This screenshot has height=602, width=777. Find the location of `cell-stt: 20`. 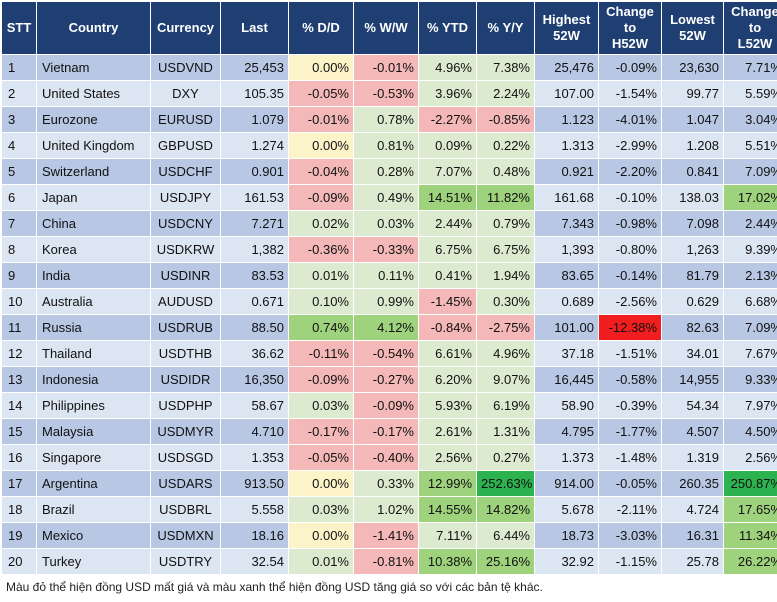

cell-stt: 20 is located at coordinates (19, 561).